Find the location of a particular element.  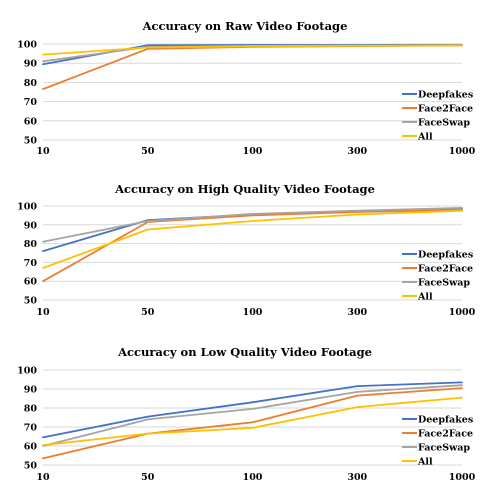

chart-title: Accuracy on Low Quality Video Footage is located at coordinates (244, 352).